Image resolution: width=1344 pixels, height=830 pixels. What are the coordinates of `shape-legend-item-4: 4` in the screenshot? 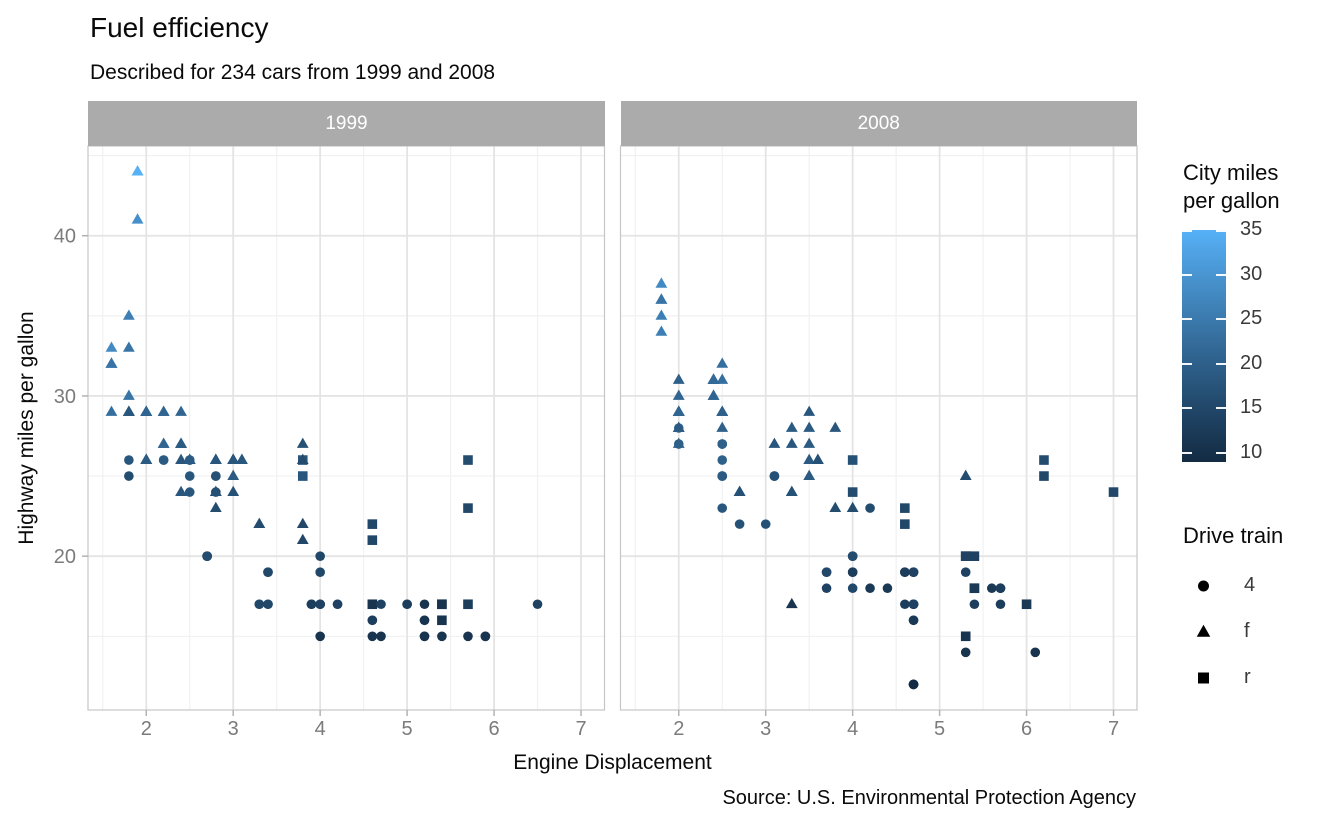 It's located at (1223, 585).